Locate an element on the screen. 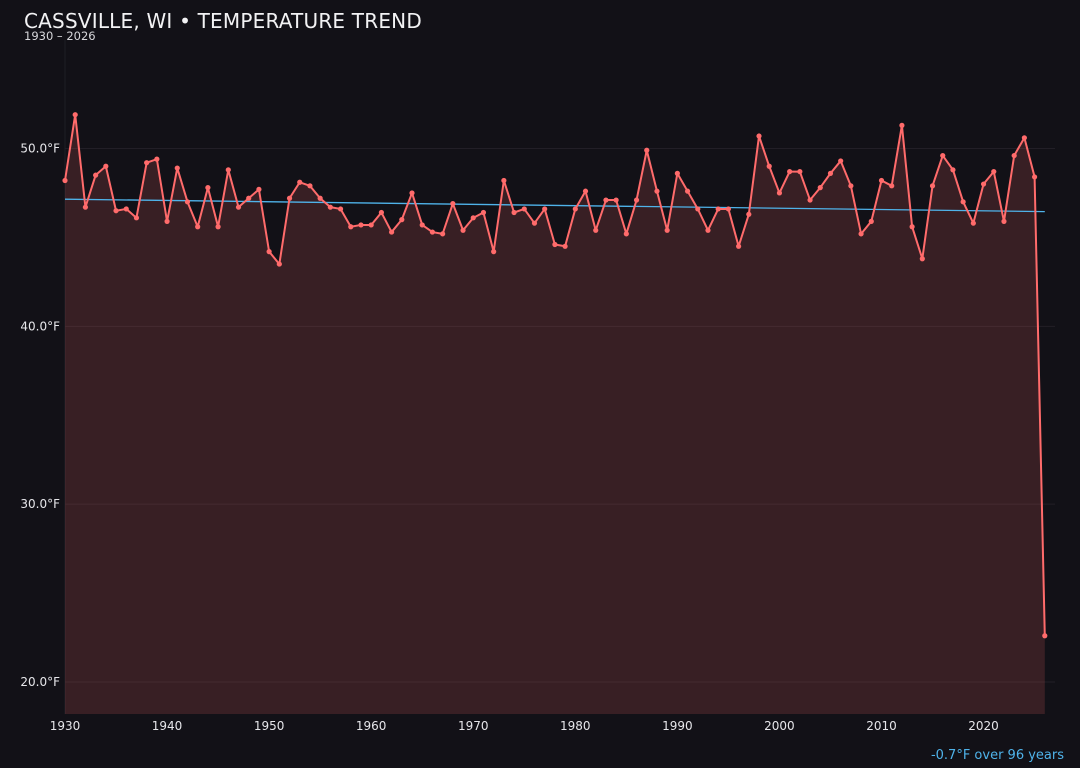  y-tick-label: 30.0°F is located at coordinates (40, 504).